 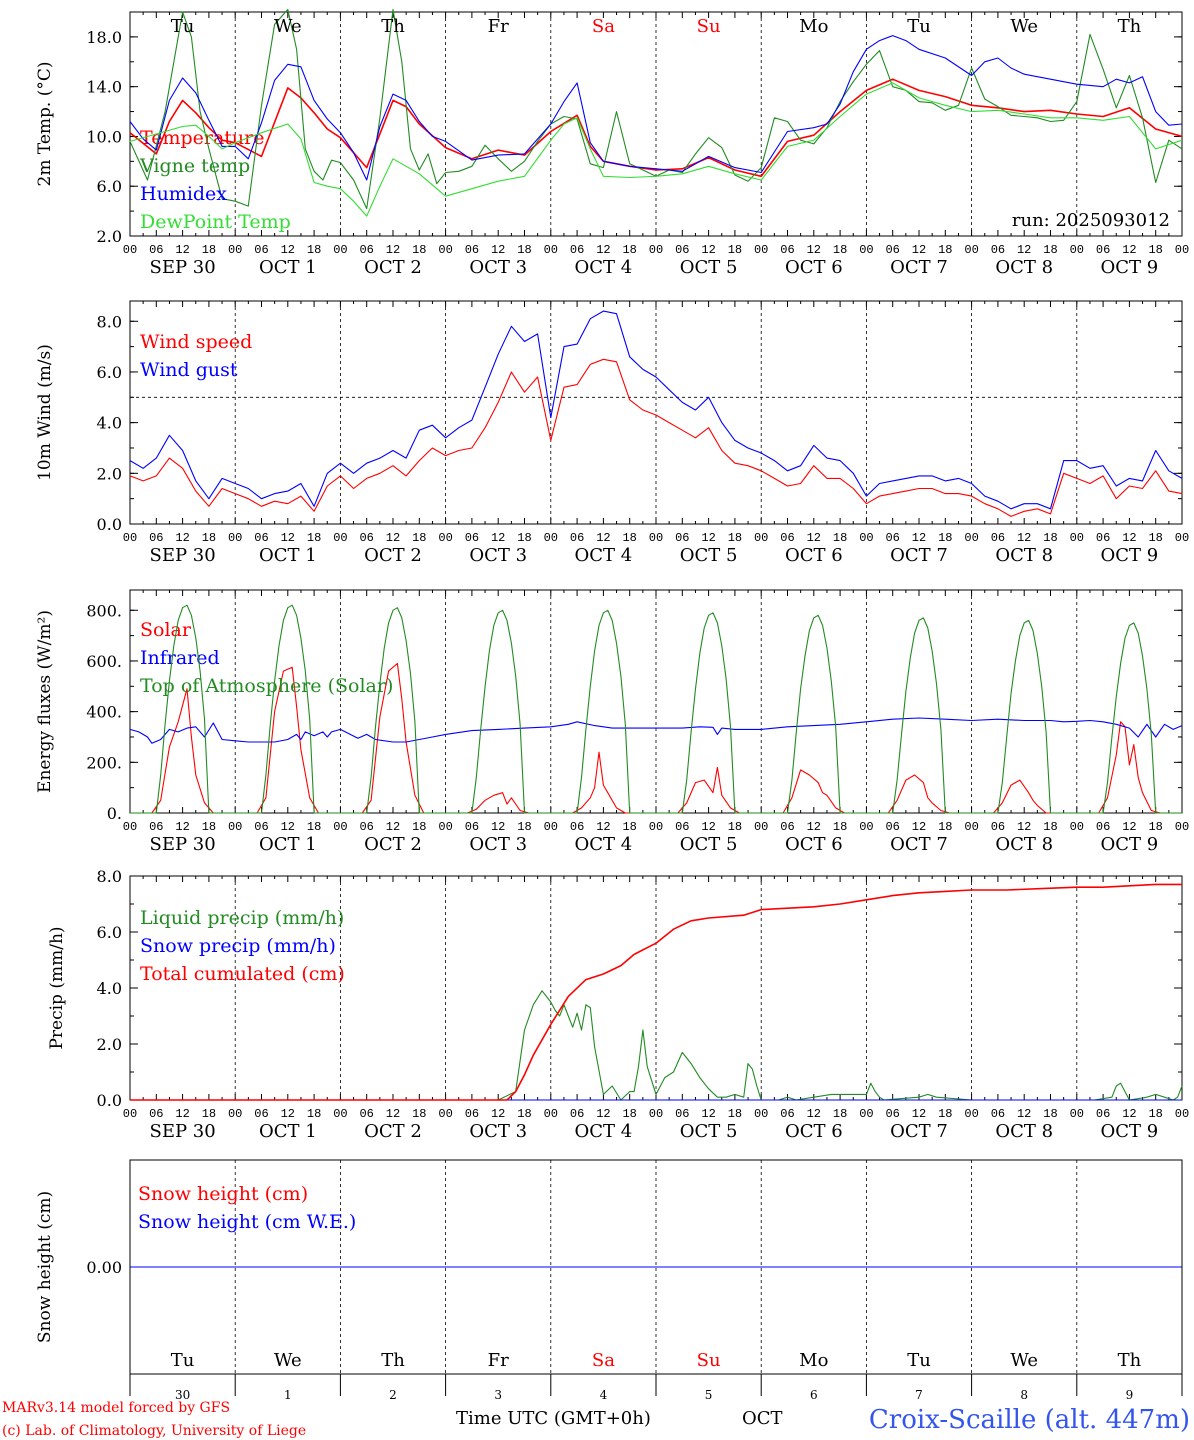 What do you see at coordinates (109, 876) in the screenshot?
I see `y-tick-label: 8.0` at bounding box center [109, 876].